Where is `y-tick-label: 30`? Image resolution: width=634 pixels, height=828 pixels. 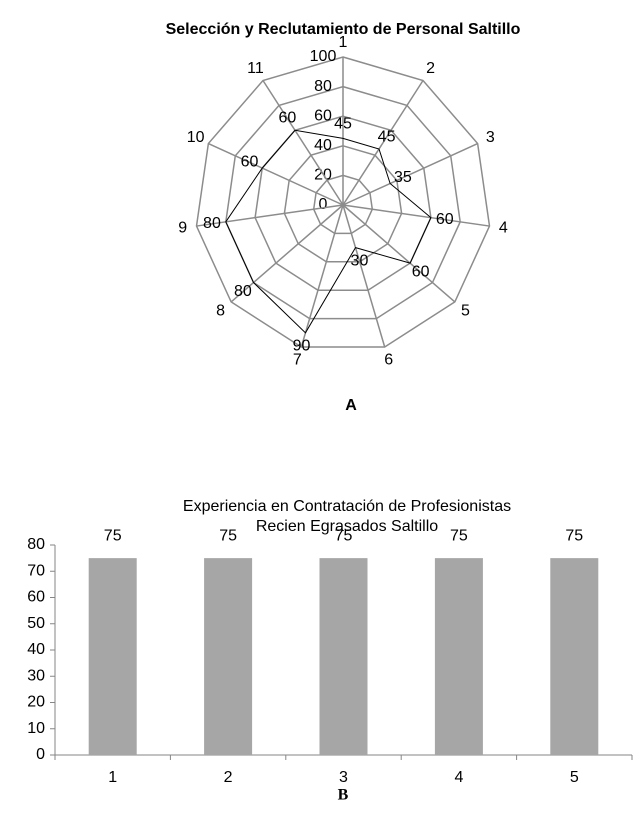 y-tick-label: 30 is located at coordinates (36, 675).